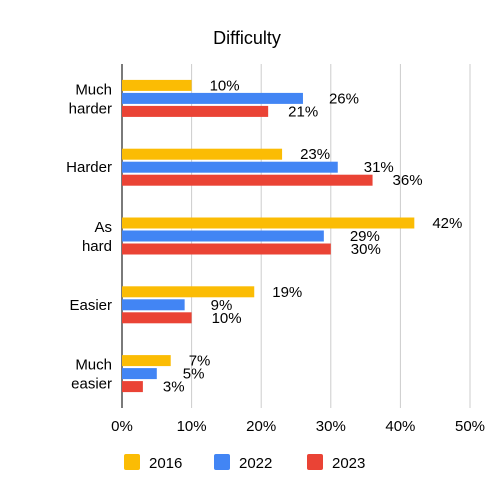 The image size is (495, 503). What do you see at coordinates (194, 374) in the screenshot?
I see `value-label: 5%` at bounding box center [194, 374].